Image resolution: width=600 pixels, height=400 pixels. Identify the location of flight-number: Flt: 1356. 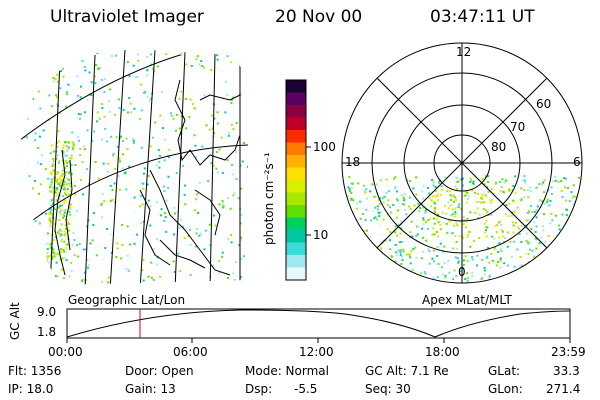
(35, 371).